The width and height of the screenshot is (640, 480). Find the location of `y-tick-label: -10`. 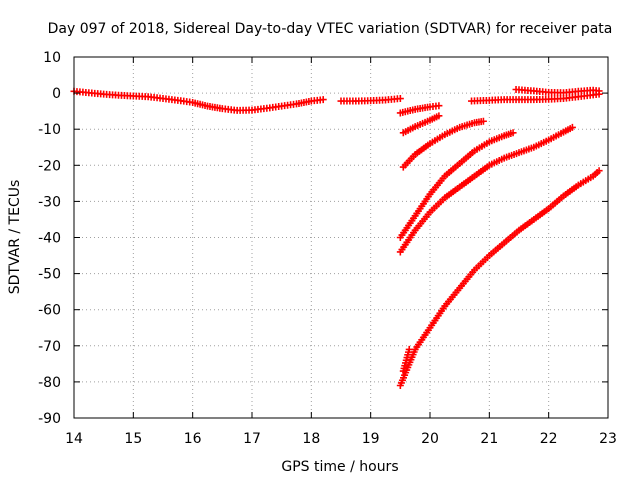

y-tick-label: -10 is located at coordinates (49, 130).